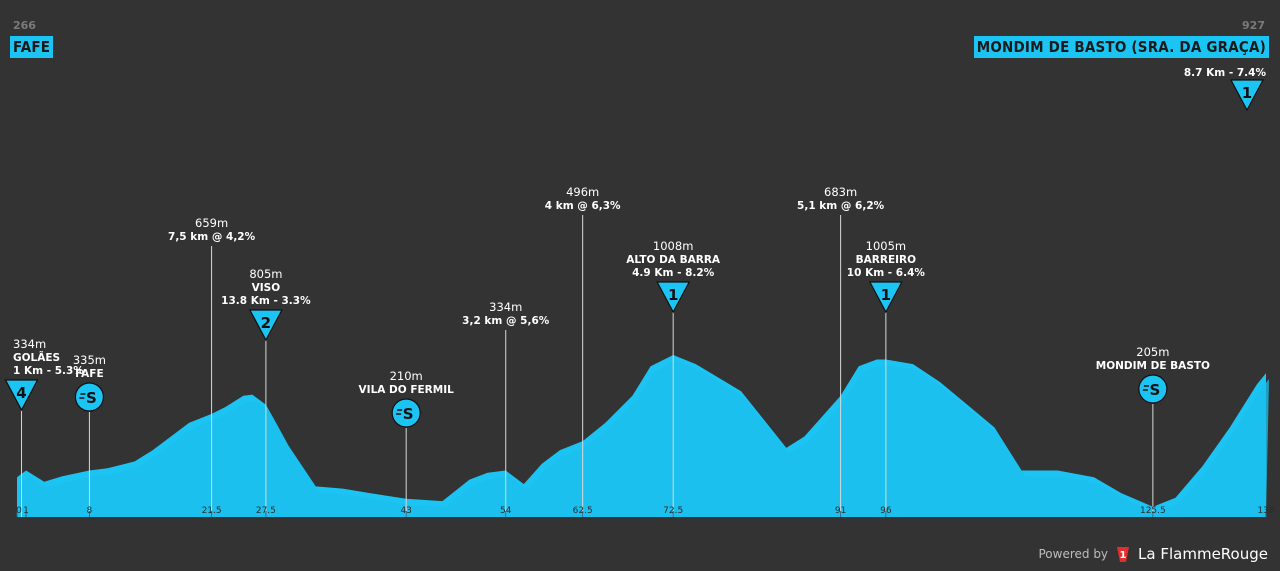 The image size is (1280, 571). I want to click on marker-name: BARREIRO, so click(886, 260).